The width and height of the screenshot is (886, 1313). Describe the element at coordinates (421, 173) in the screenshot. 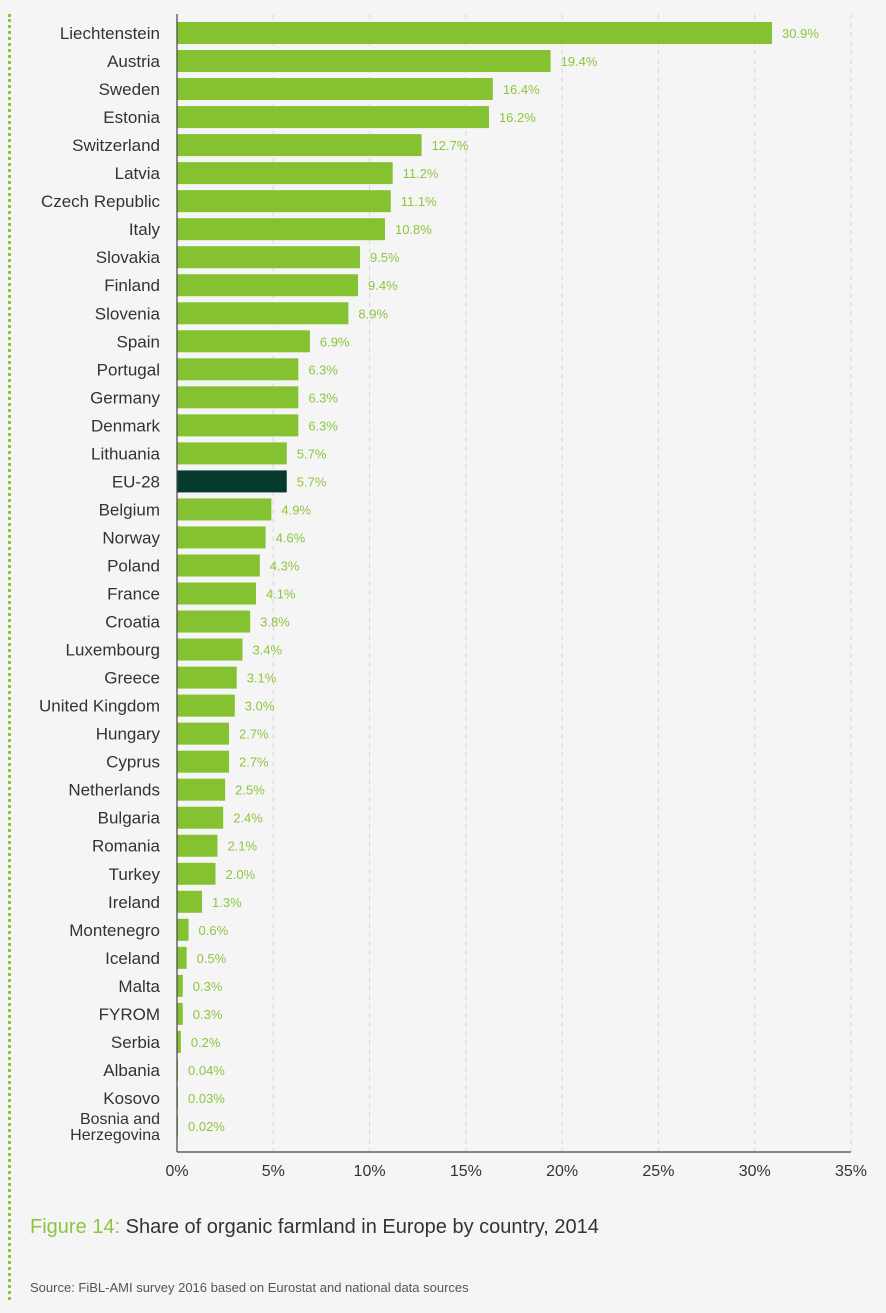

I see `value-label: 11.2%` at that location.